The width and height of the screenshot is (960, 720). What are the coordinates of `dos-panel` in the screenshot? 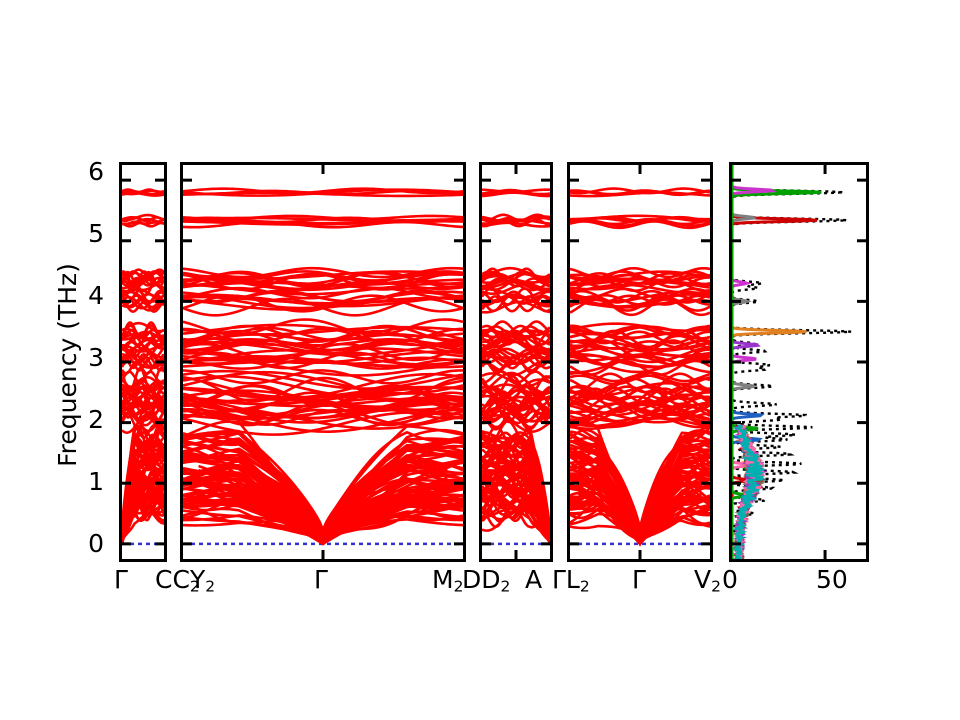 It's located at (799, 362).